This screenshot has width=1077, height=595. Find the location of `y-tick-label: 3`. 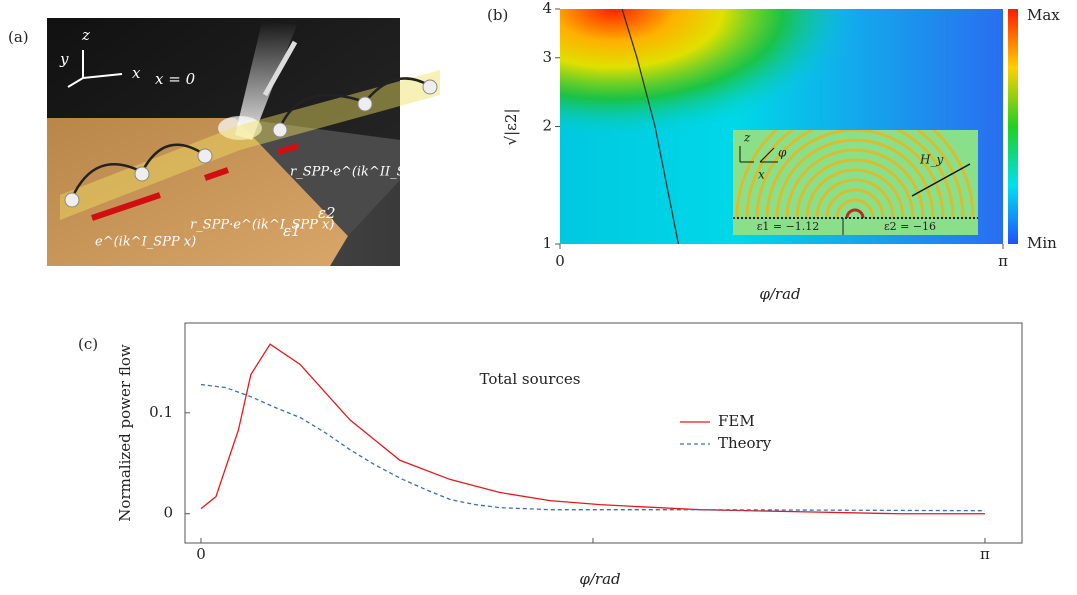

y-tick-label: 3 is located at coordinates (547, 57).